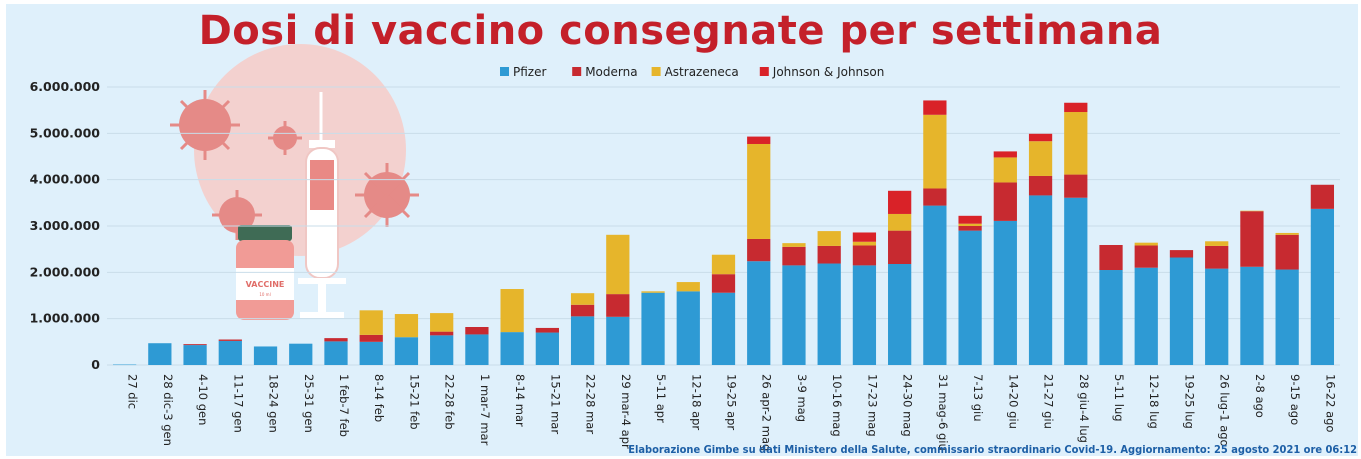 The height and width of the screenshot is (459, 1361). Describe the element at coordinates (802, 398) in the screenshot. I see `x-tick-label: 3-9 mag` at that location.